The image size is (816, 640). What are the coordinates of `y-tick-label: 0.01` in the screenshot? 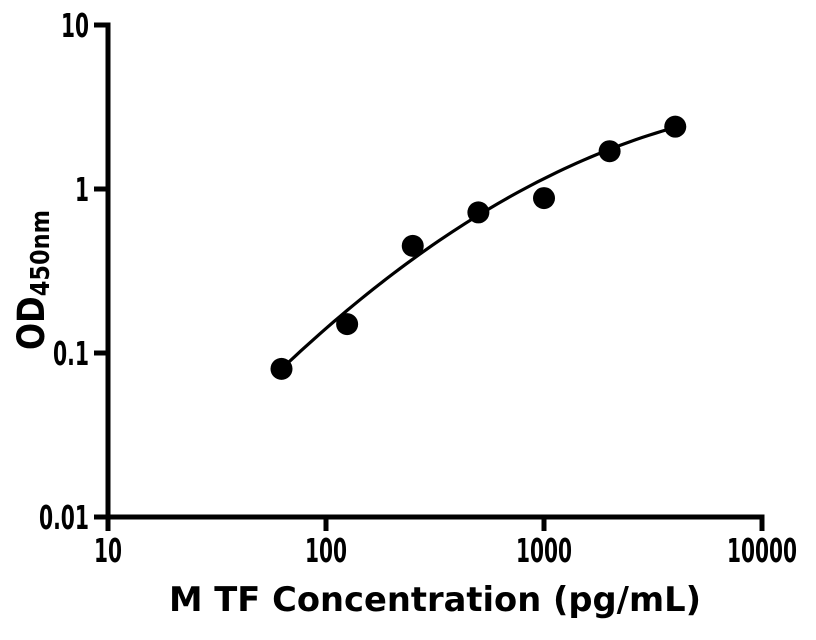 It's located at (64, 517).